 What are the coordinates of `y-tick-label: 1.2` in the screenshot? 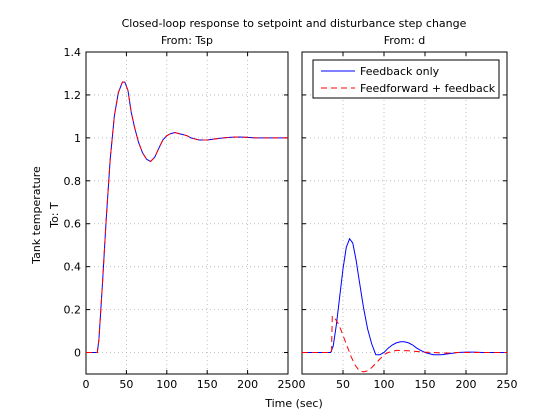 It's located at (73, 95).